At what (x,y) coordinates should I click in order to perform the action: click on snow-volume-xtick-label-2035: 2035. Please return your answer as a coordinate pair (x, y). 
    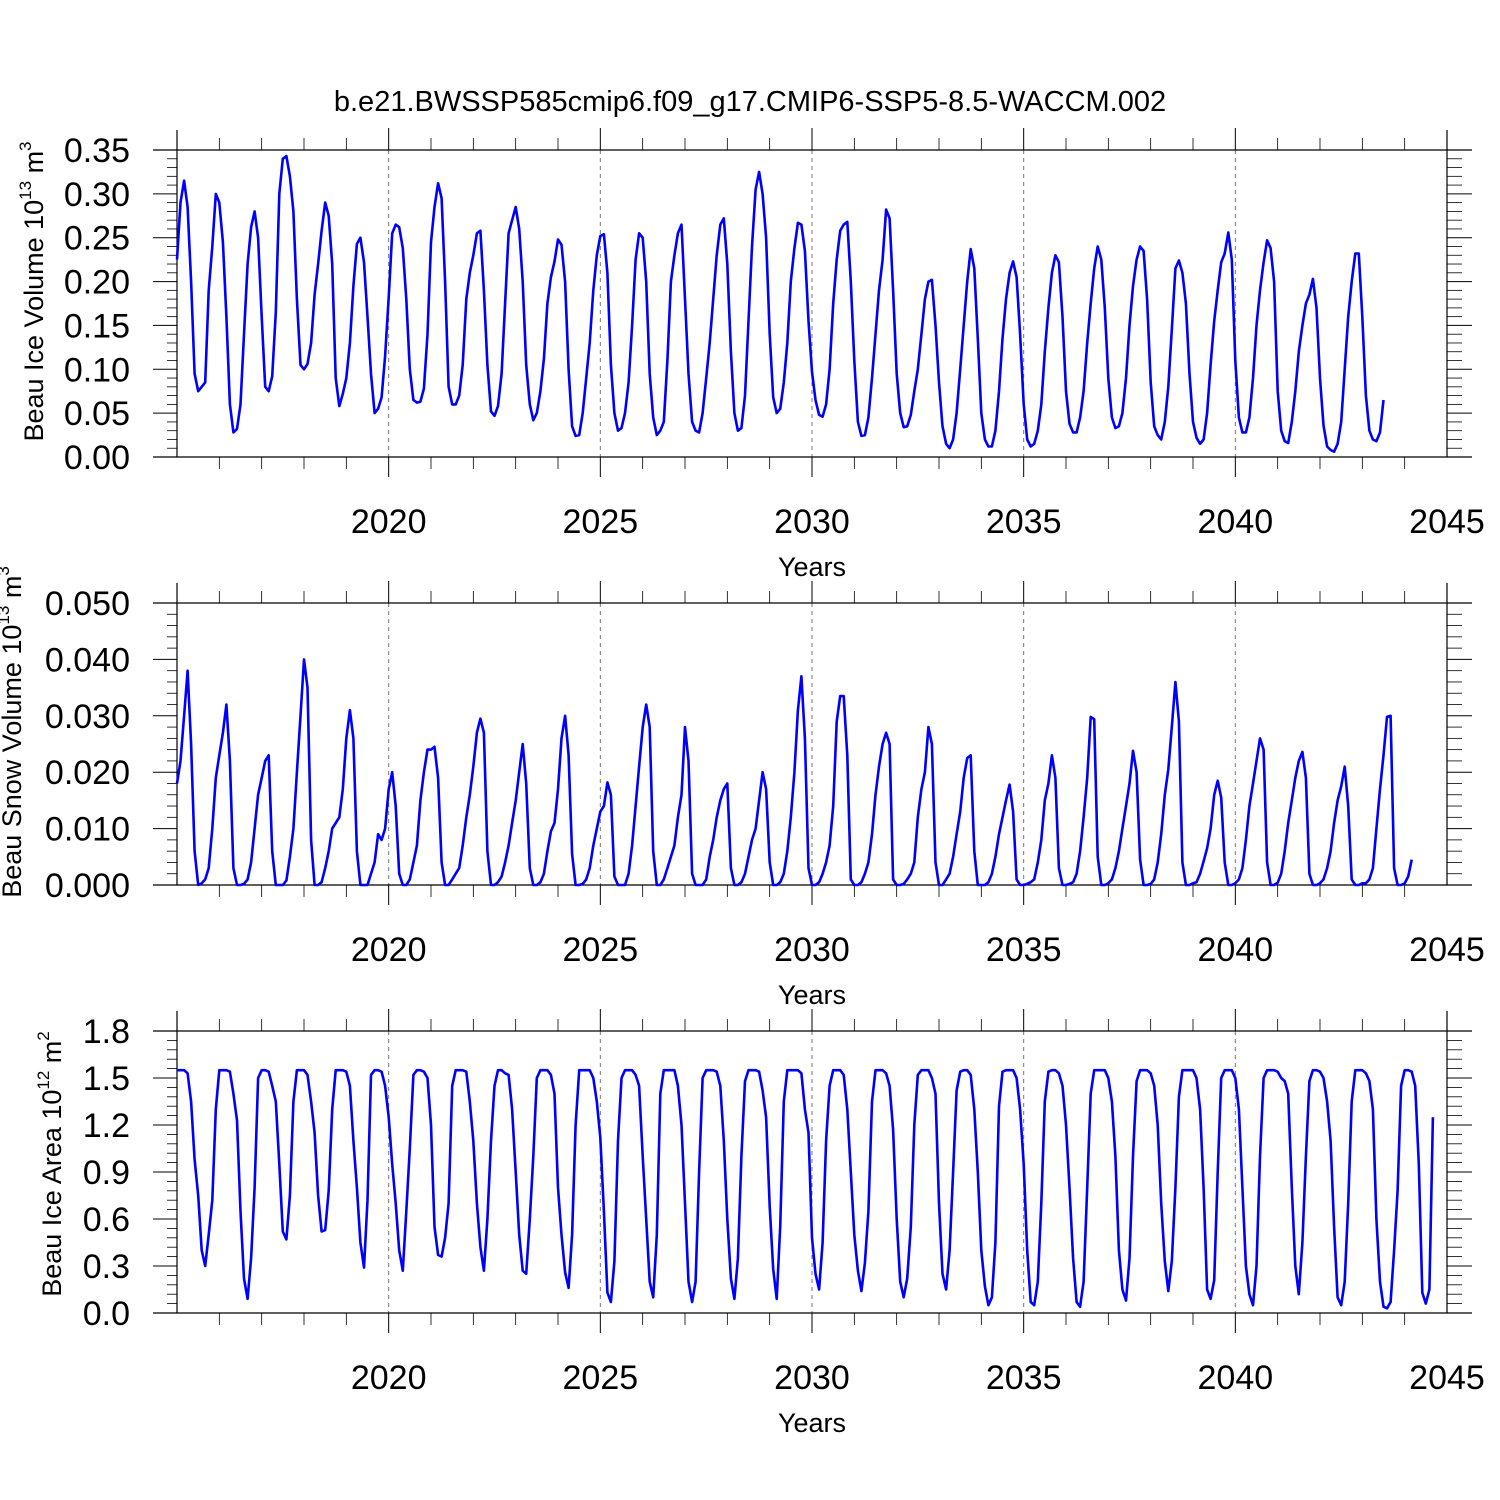
    Looking at the image, I should click on (1024, 950).